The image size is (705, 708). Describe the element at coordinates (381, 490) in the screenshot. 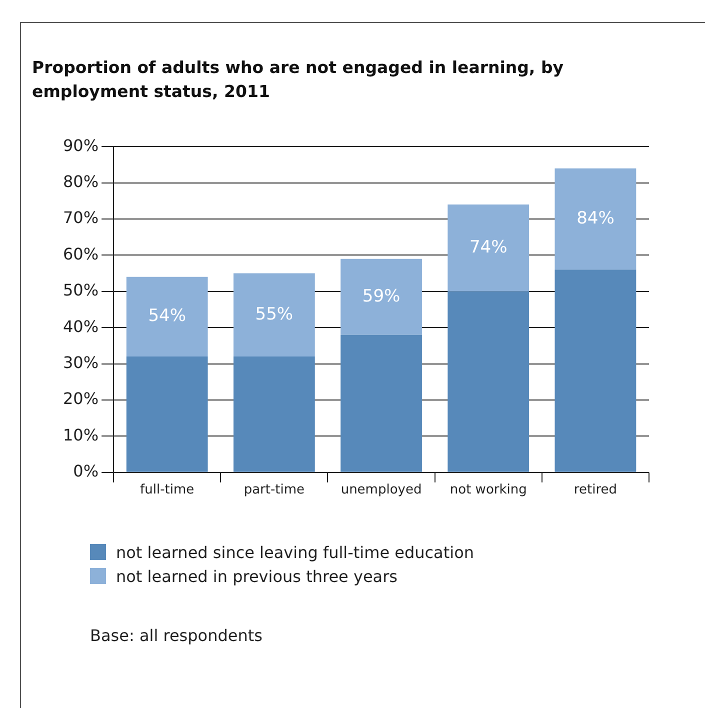

I see `x-tick-label: unemployed` at that location.